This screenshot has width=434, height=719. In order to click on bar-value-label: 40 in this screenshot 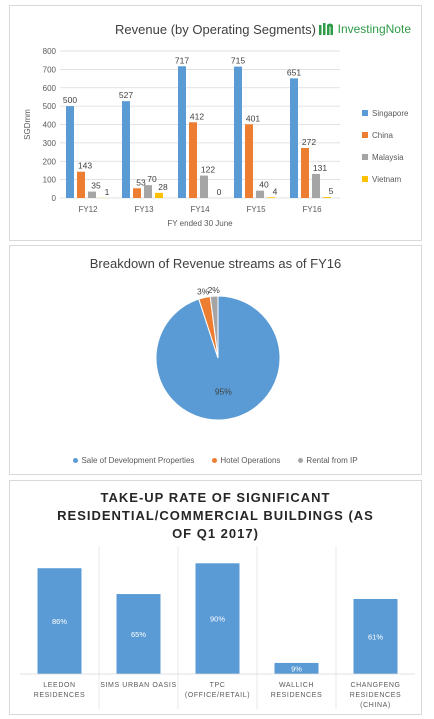, I will do `click(264, 185)`.